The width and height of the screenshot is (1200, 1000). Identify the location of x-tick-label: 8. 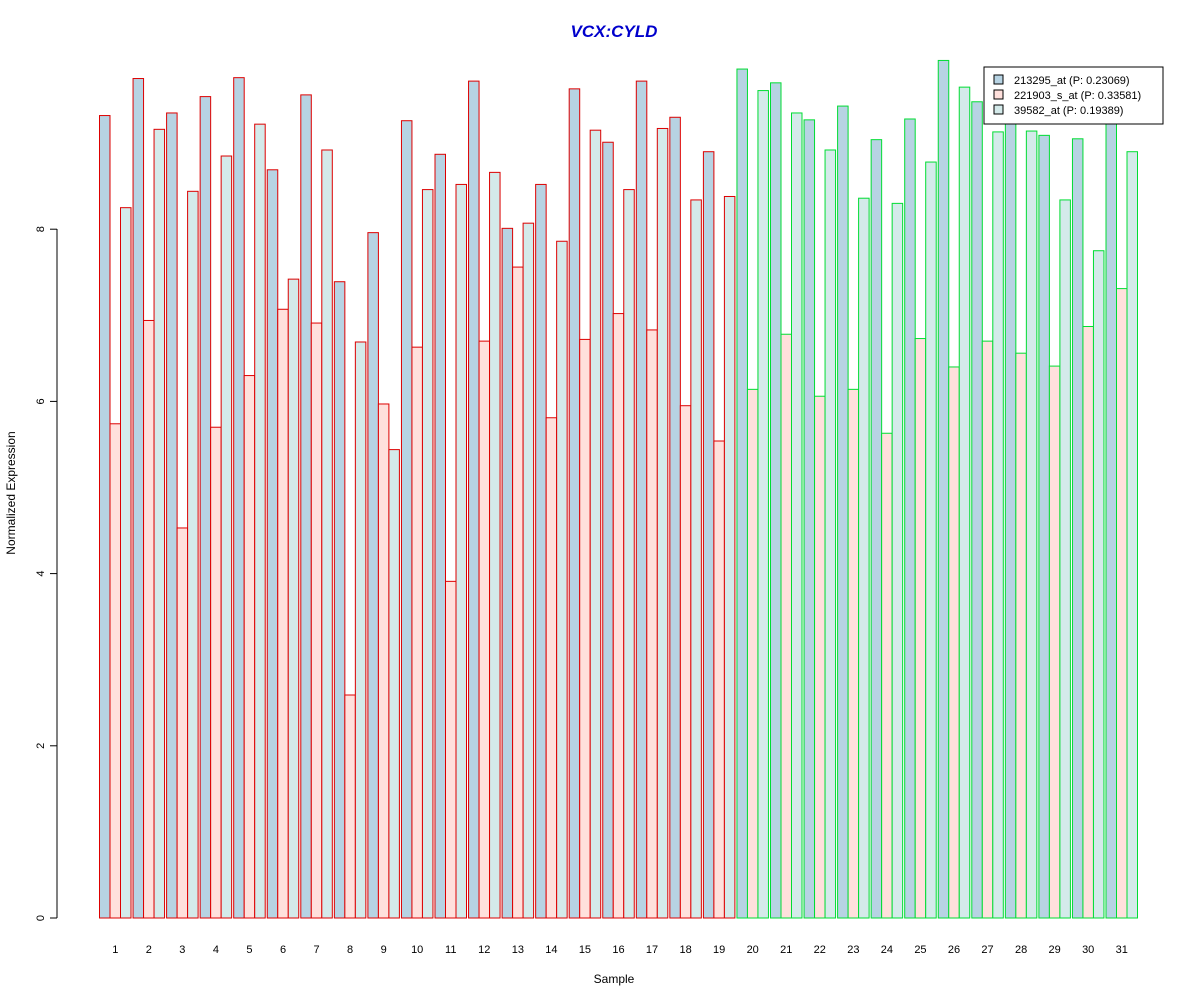
(350, 950).